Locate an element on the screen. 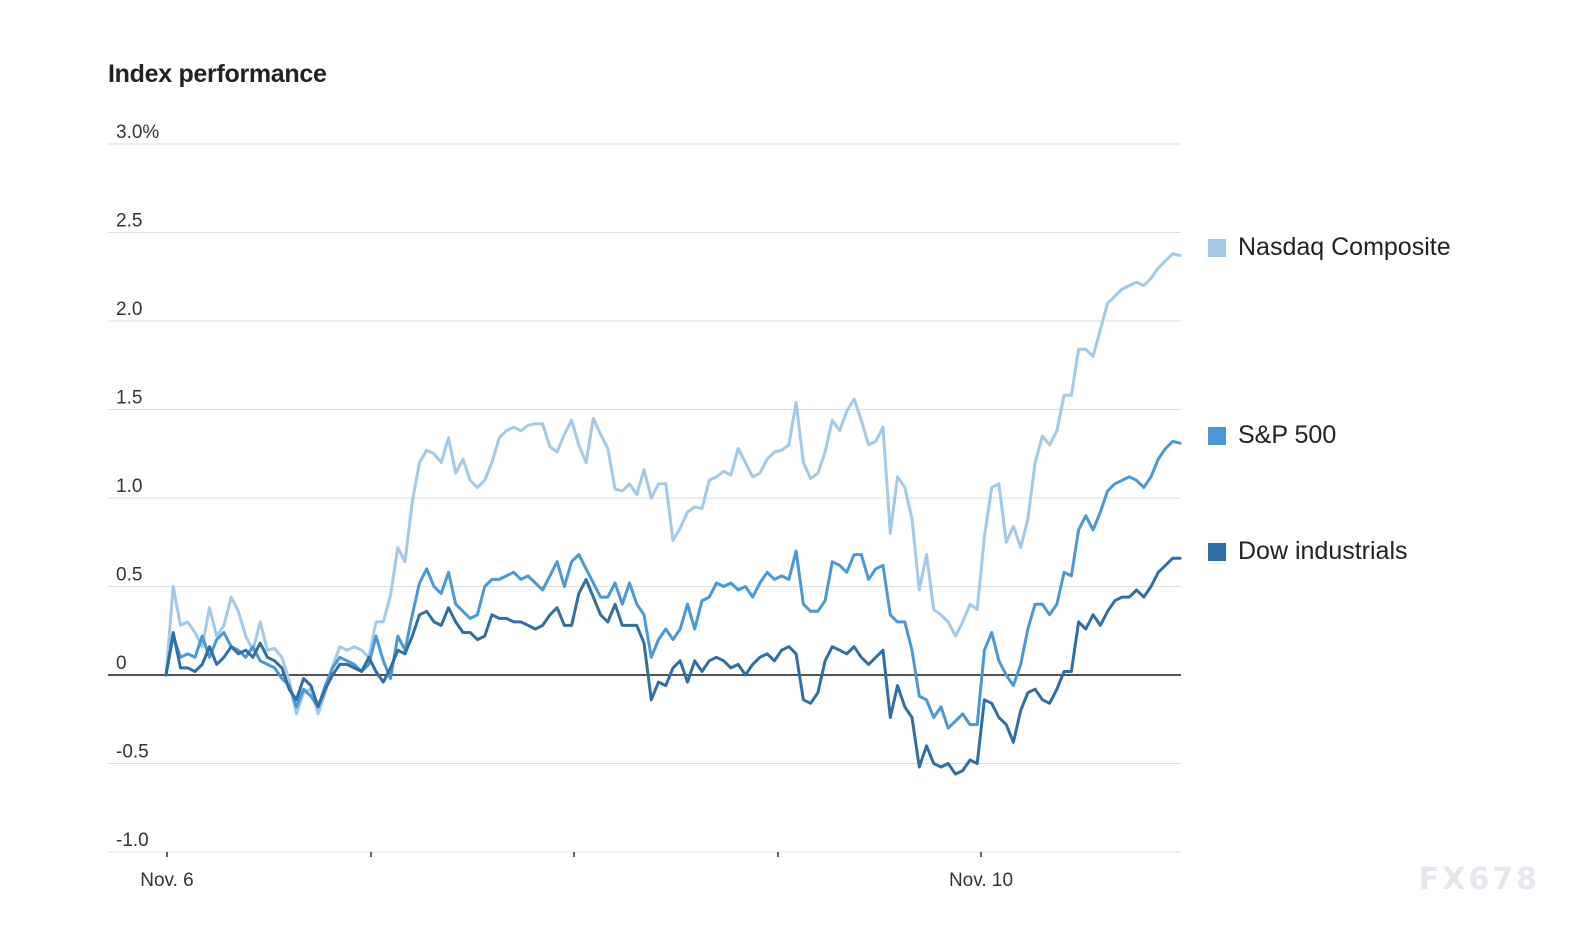  y-tick-label: 2.5 is located at coordinates (129, 221).